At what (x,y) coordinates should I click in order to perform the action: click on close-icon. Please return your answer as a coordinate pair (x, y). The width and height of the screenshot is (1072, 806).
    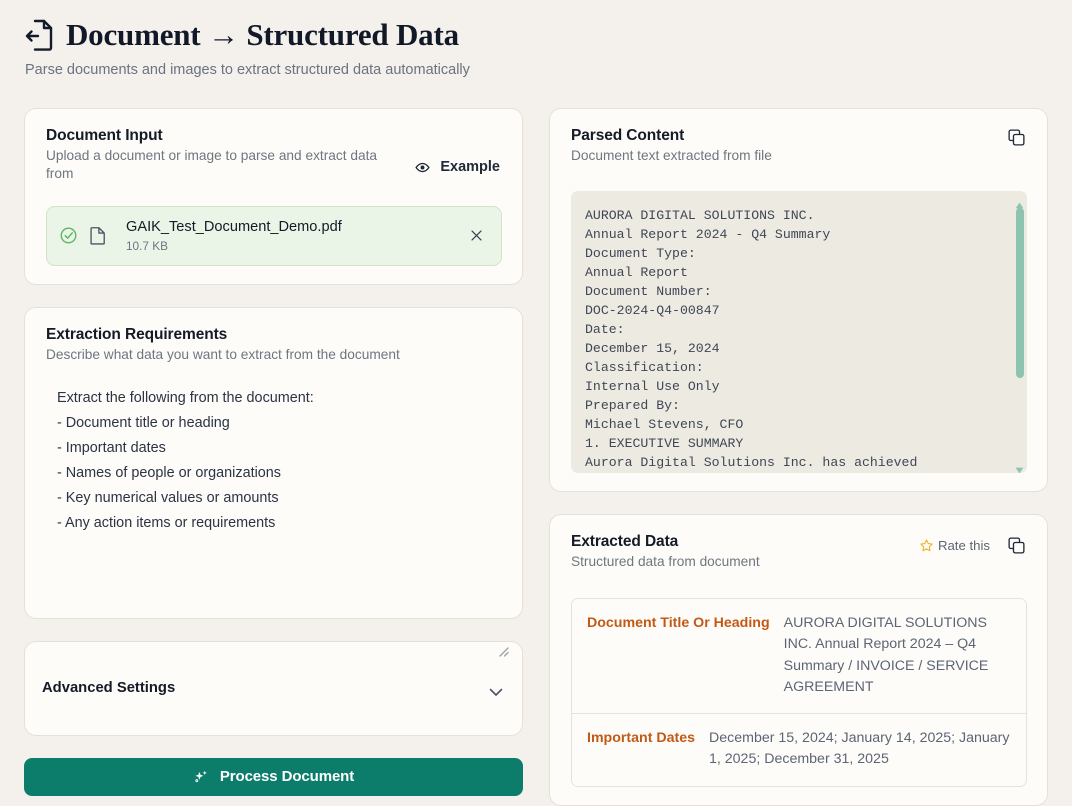
    Looking at the image, I should click on (476, 237).